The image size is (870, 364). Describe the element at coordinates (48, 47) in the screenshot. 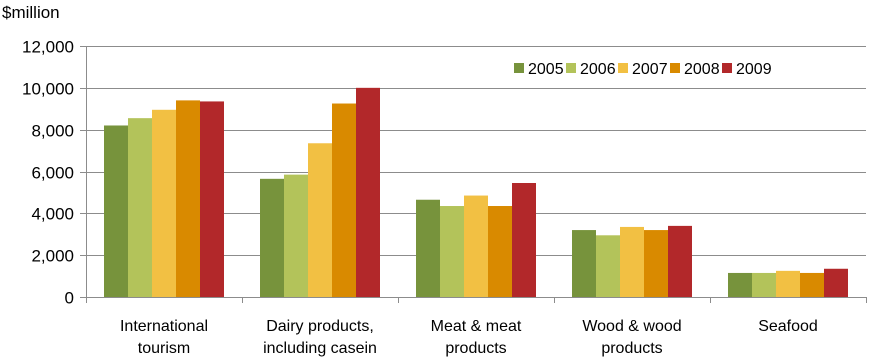

I see `y-tick-label: 12,000` at that location.